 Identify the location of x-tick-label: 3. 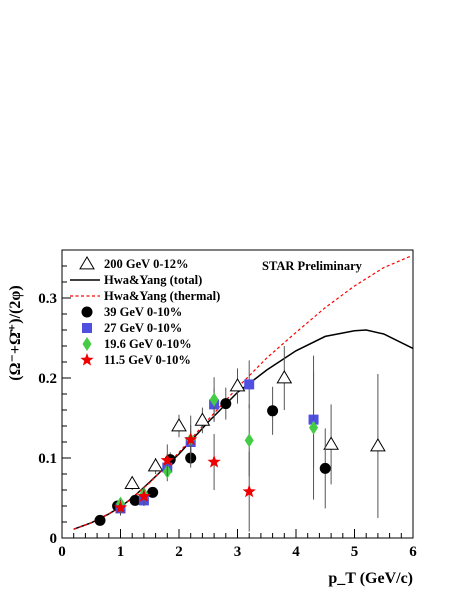
(238, 552).